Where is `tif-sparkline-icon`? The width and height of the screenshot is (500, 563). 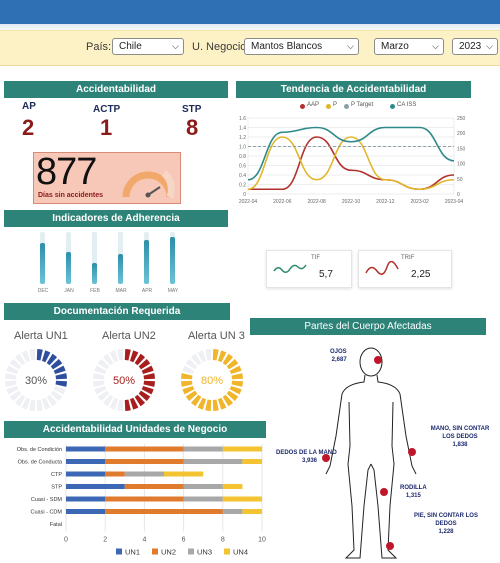 tif-sparkline-icon is located at coordinates (290, 268).